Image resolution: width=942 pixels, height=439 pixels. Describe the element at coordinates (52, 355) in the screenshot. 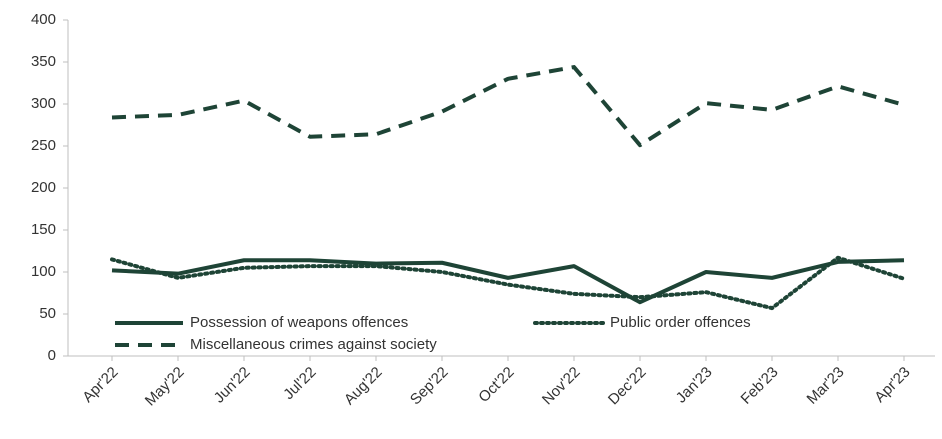

I see `y-tick-label: 0` at that location.